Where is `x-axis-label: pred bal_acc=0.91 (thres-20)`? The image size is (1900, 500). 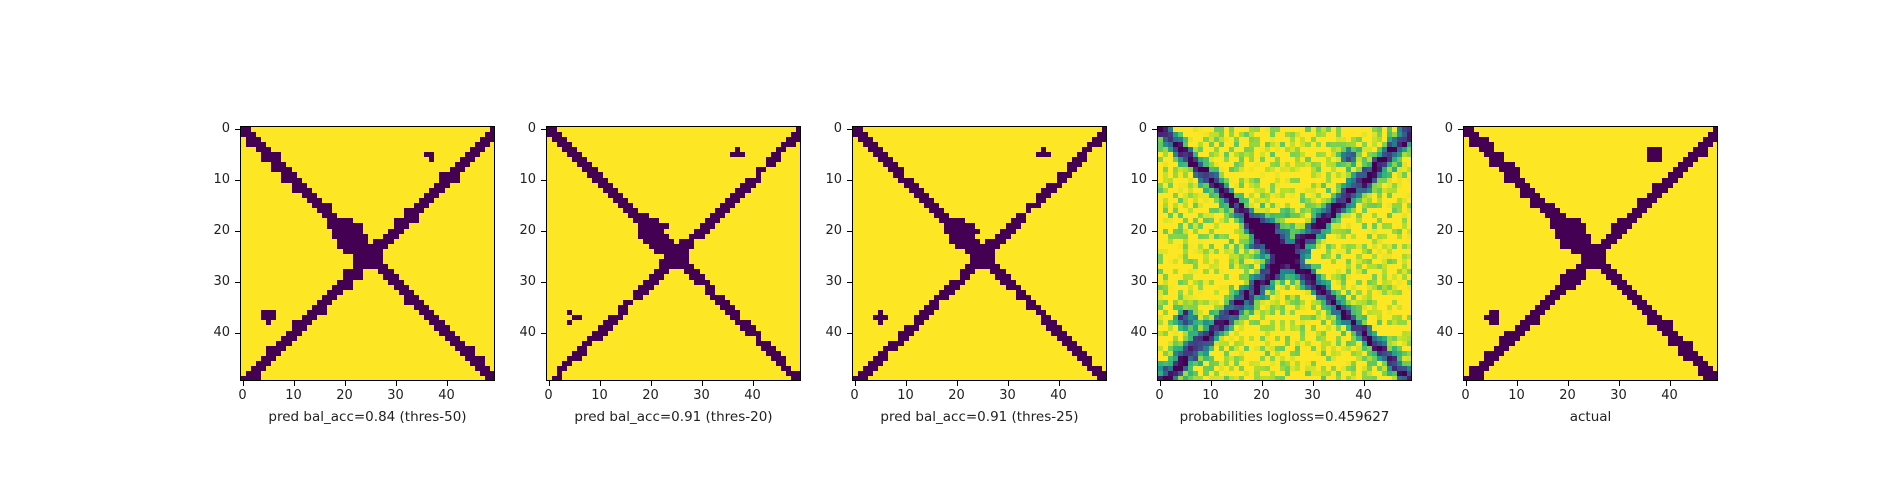
x-axis-label: pred bal_acc=0.91 (thres-20) is located at coordinates (673, 417).